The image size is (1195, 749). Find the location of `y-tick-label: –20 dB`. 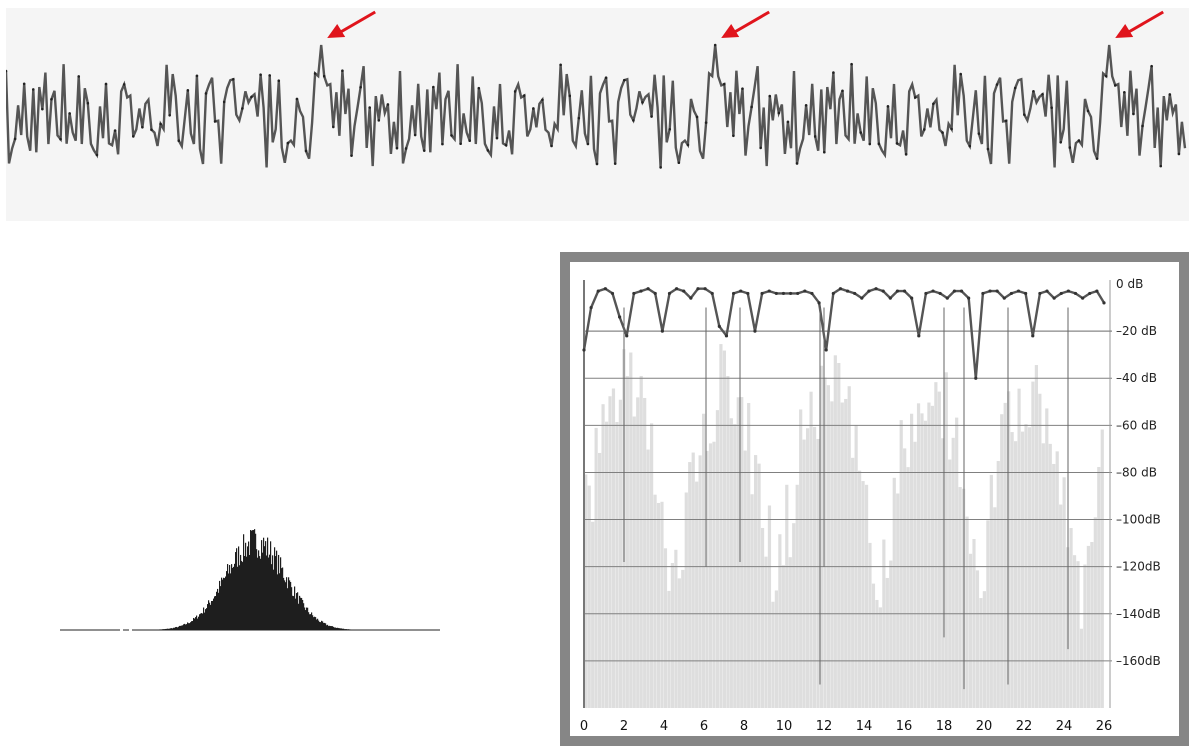

y-tick-label: –20 dB is located at coordinates (1136, 331).